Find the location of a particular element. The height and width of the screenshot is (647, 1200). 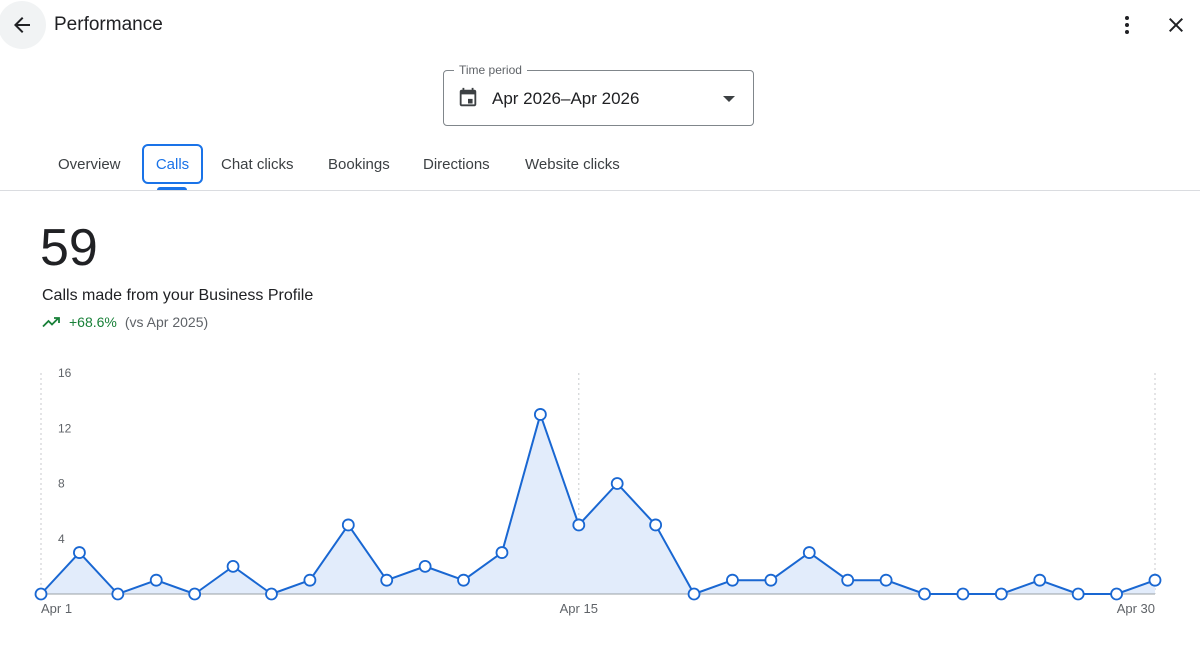

tab-chat-clicks: Chat clicks is located at coordinates (257, 164).